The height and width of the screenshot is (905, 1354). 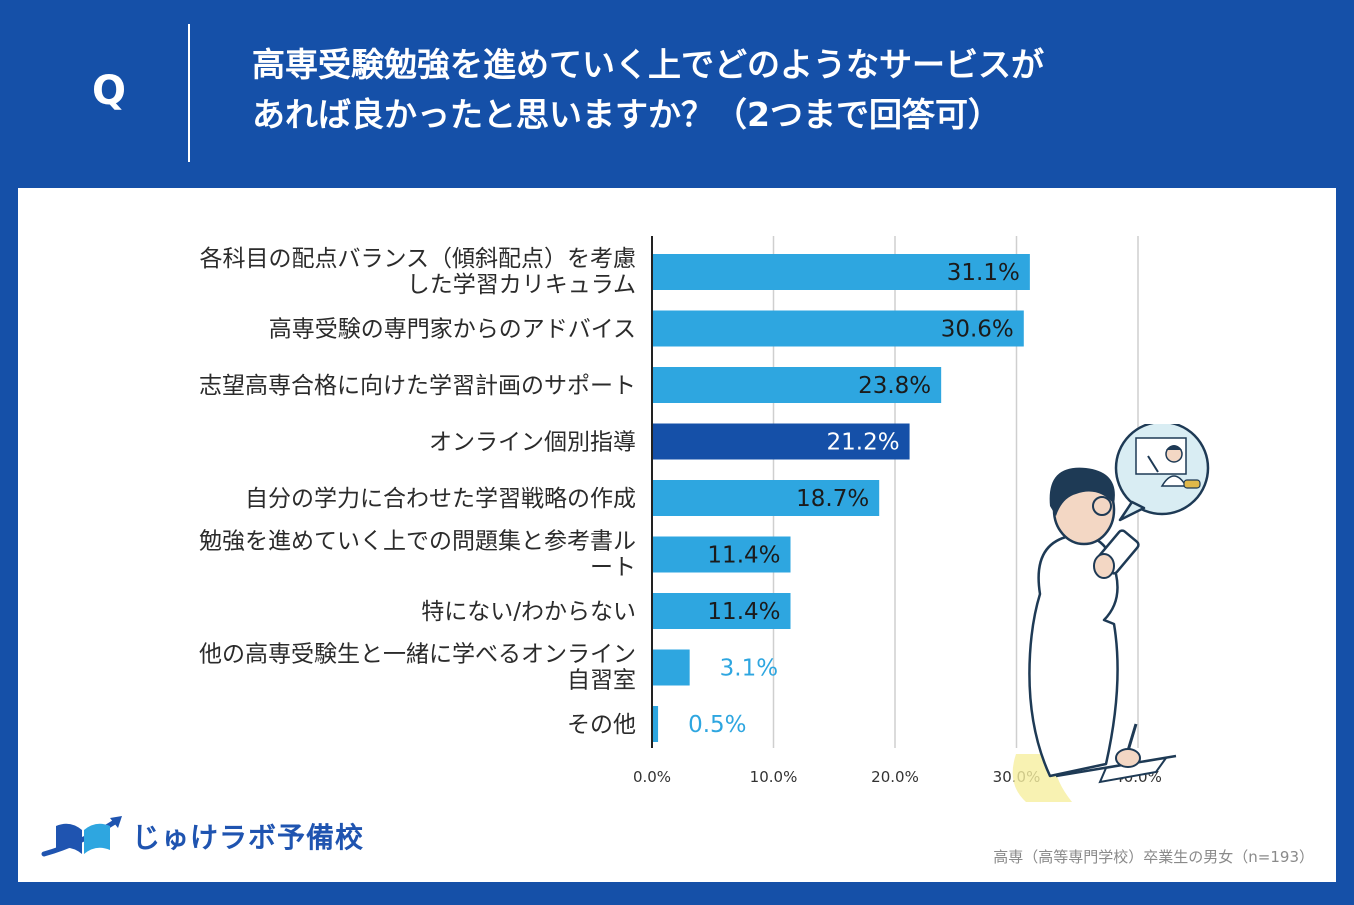 I want to click on category-label: 特にない/わからない, so click(x=528, y=612).